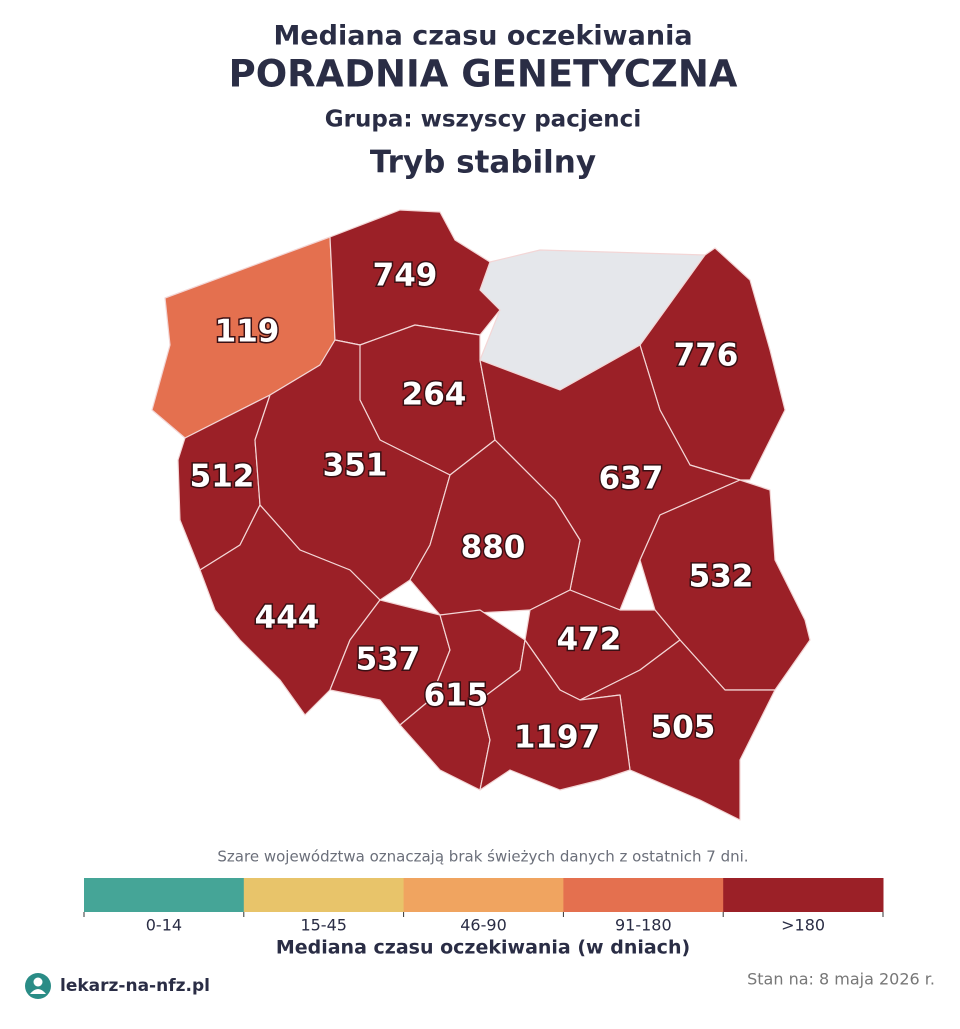 This screenshot has width=960, height=1029. I want to click on region-value: 505, so click(683, 728).